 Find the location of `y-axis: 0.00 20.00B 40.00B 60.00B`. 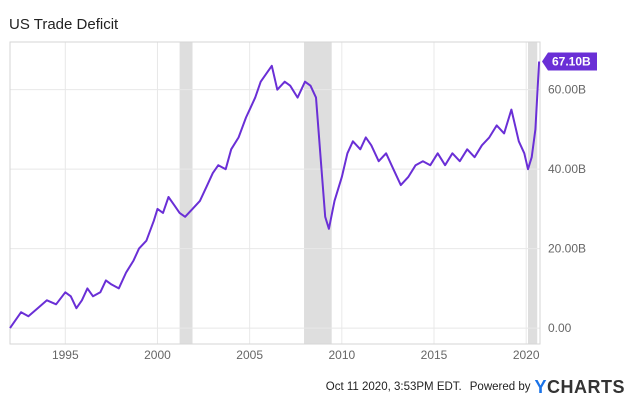

y-axis: 0.00 20.00B 40.00B 60.00B is located at coordinates (567, 209).